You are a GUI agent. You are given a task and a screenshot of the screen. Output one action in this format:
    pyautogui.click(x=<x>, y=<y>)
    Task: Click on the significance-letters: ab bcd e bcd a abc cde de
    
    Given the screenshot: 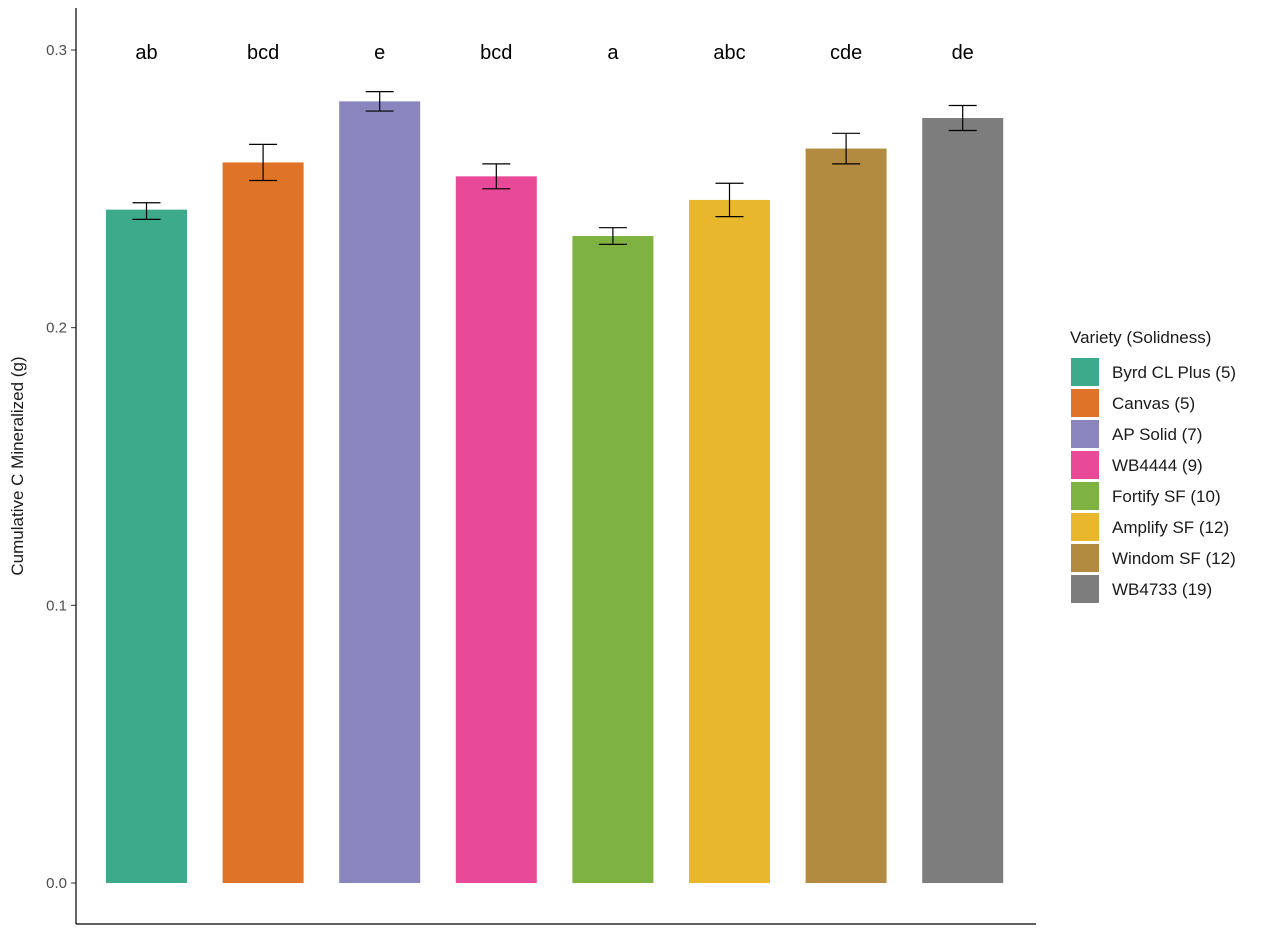 What is the action you would take?
    pyautogui.click(x=554, y=53)
    